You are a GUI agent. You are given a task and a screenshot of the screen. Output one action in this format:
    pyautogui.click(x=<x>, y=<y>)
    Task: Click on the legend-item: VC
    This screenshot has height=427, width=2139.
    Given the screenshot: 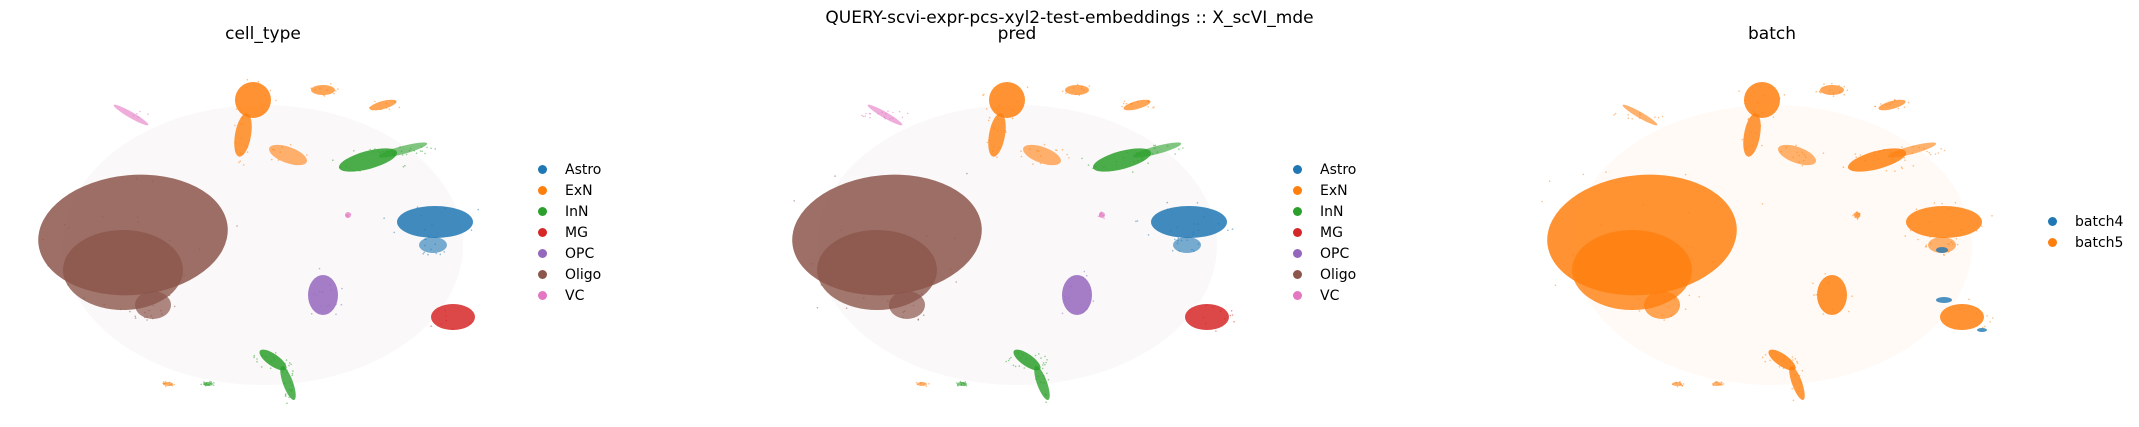 What is the action you would take?
    pyautogui.click(x=1324, y=295)
    